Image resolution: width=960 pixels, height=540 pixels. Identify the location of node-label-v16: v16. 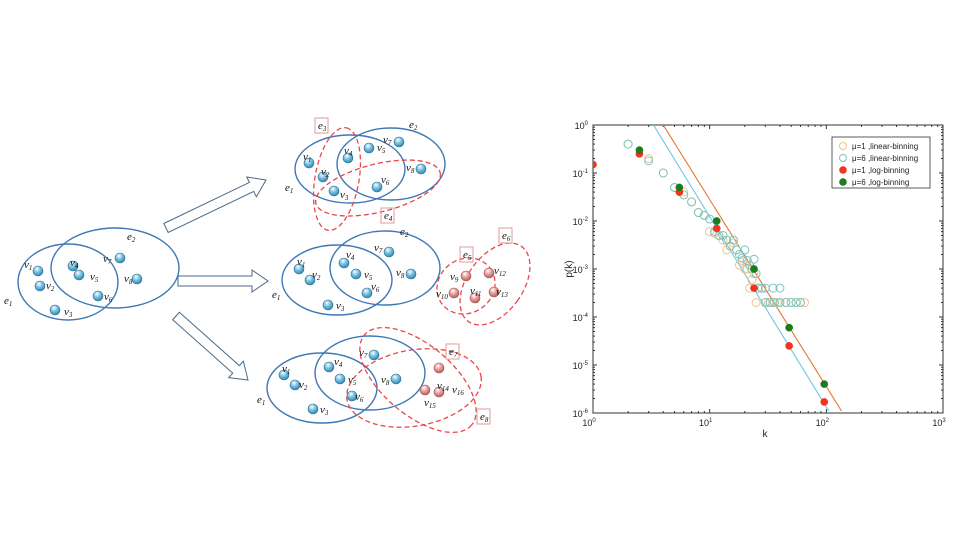
(458, 390).